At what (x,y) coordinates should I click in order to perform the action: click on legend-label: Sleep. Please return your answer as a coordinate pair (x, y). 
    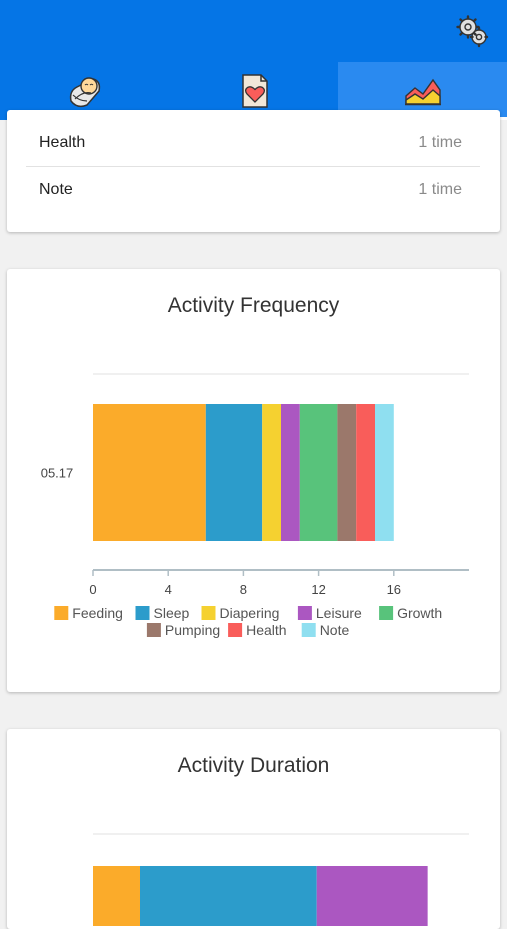
    Looking at the image, I should click on (172, 613).